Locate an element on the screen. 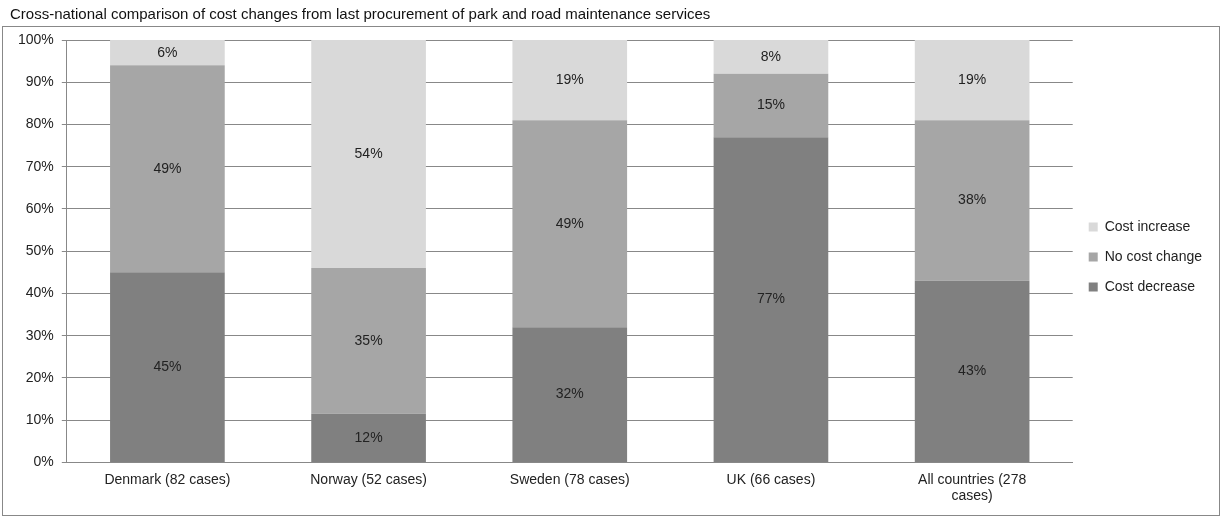 The height and width of the screenshot is (518, 1222). y-tick-label: 70% is located at coordinates (39, 165).